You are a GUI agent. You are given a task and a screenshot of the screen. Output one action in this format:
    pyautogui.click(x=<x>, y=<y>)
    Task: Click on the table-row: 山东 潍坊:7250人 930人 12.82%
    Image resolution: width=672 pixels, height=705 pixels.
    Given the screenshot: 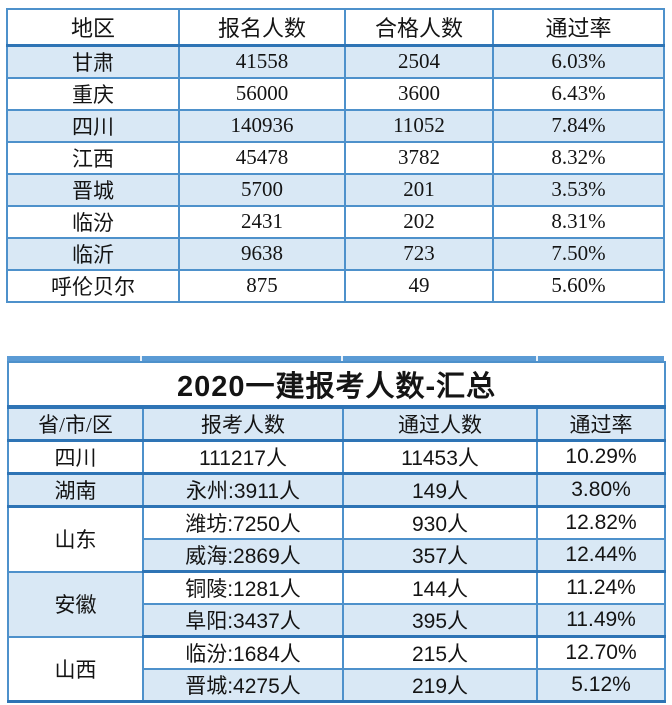 What is the action you would take?
    pyautogui.click(x=337, y=539)
    